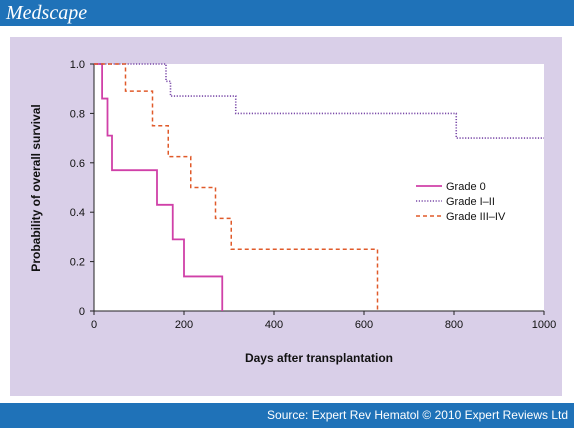  What do you see at coordinates (77, 263) in the screenshot?
I see `y-tick-label: 0.2` at bounding box center [77, 263].